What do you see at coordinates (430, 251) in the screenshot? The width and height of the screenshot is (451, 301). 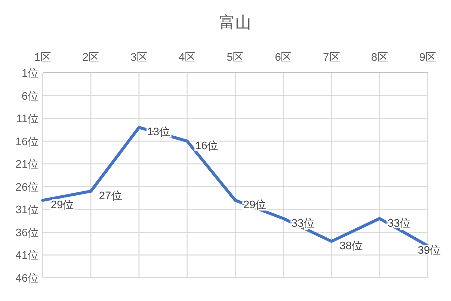 I see `data-label: 39位` at bounding box center [430, 251].